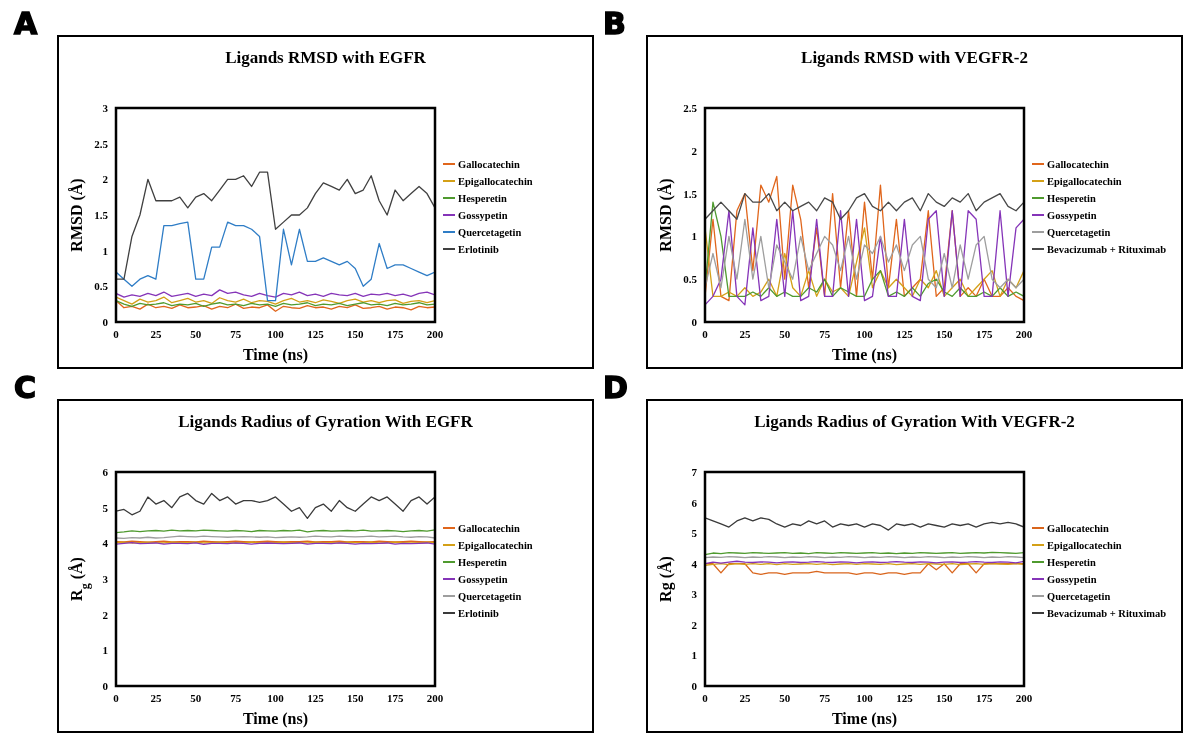 Image resolution: width=1195 pixels, height=746 pixels. Describe the element at coordinates (326, 421) in the screenshot. I see `chart-title: Ligands Radius of Gyration With EGFR` at that location.